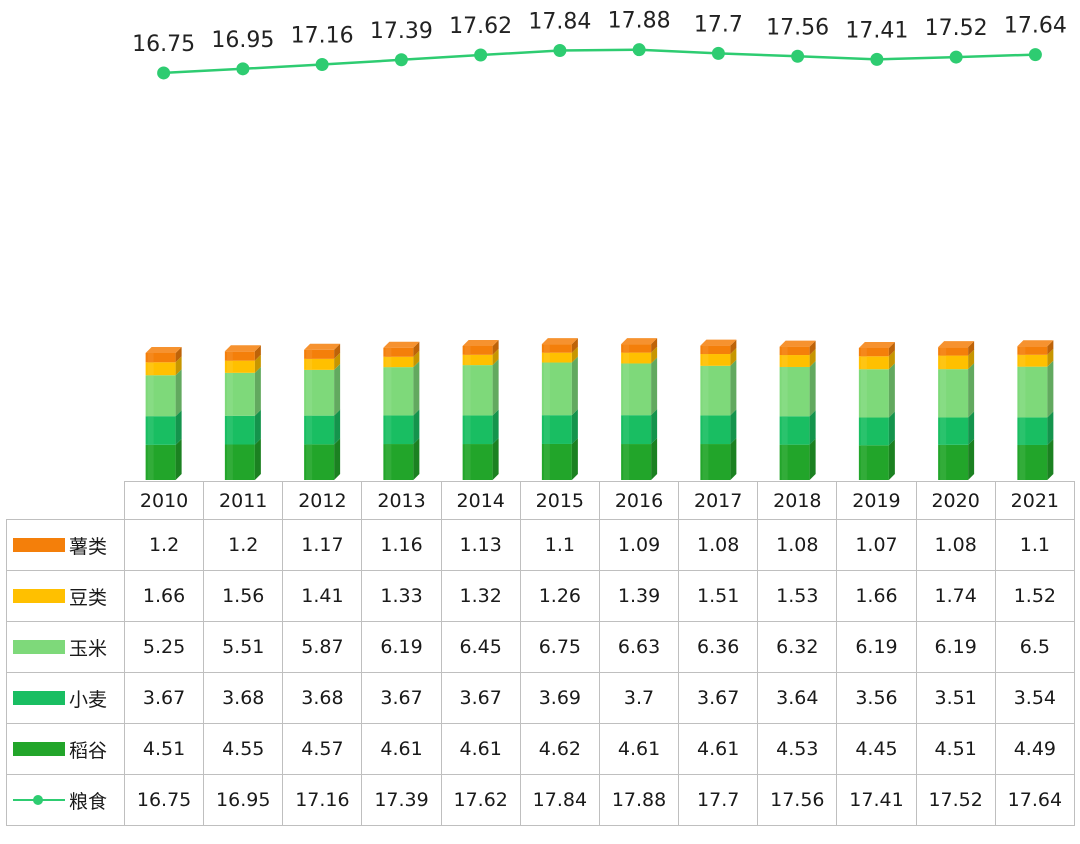 Image resolution: width=1080 pixels, height=844 pixels. I want to click on bar-stack-2021, so click(1035, 410).